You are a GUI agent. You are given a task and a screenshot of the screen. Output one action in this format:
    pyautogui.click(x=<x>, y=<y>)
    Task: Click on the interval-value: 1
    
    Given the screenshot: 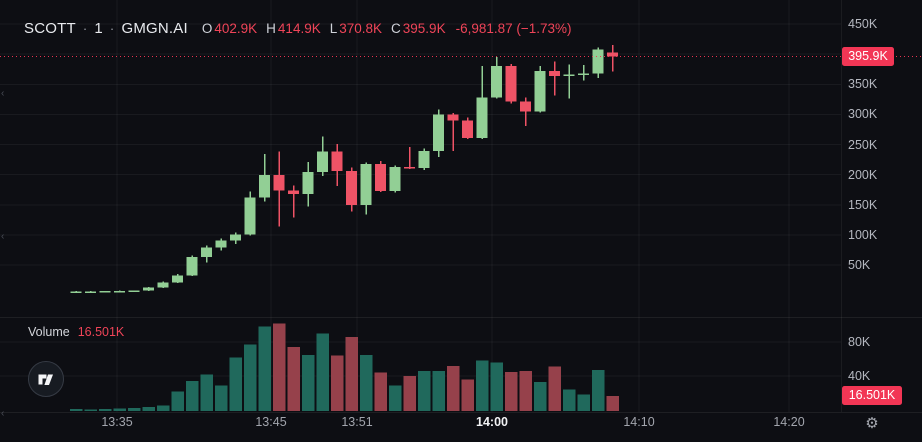 What is the action you would take?
    pyautogui.click(x=98, y=28)
    